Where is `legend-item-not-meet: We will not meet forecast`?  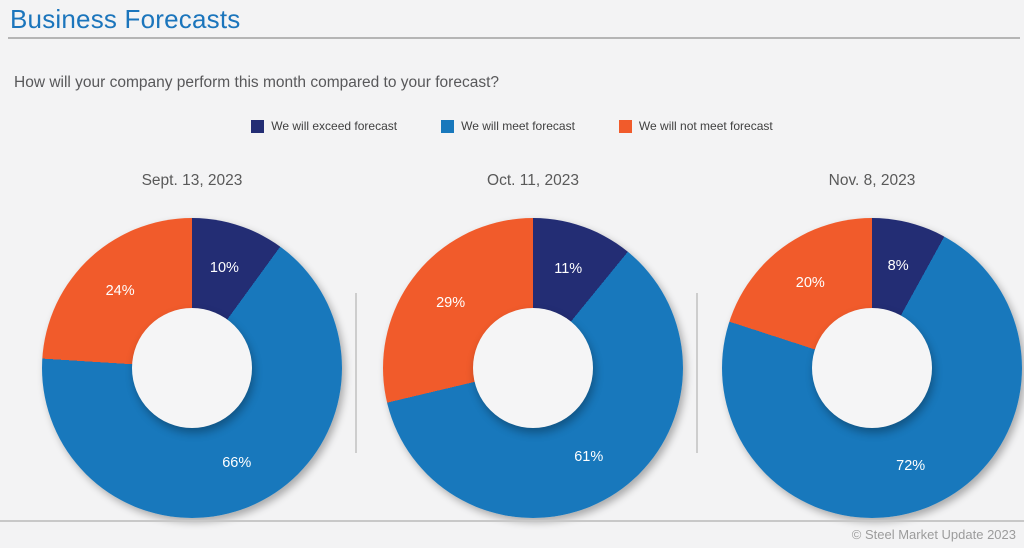
legend-item-not-meet: We will not meet forecast is located at coordinates (695, 126).